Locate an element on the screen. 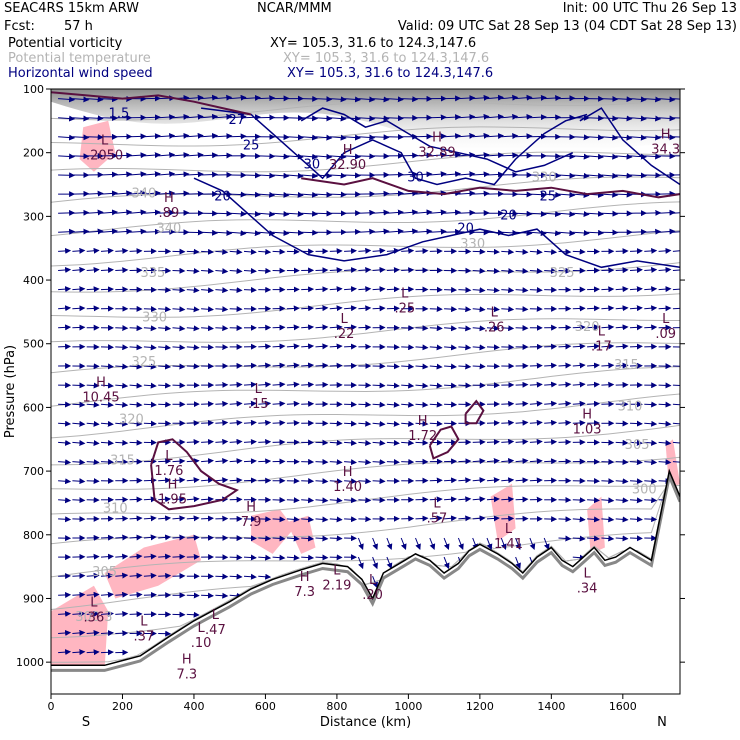 The width and height of the screenshot is (740, 740). x-tick-label: 1200 is located at coordinates (480, 706).